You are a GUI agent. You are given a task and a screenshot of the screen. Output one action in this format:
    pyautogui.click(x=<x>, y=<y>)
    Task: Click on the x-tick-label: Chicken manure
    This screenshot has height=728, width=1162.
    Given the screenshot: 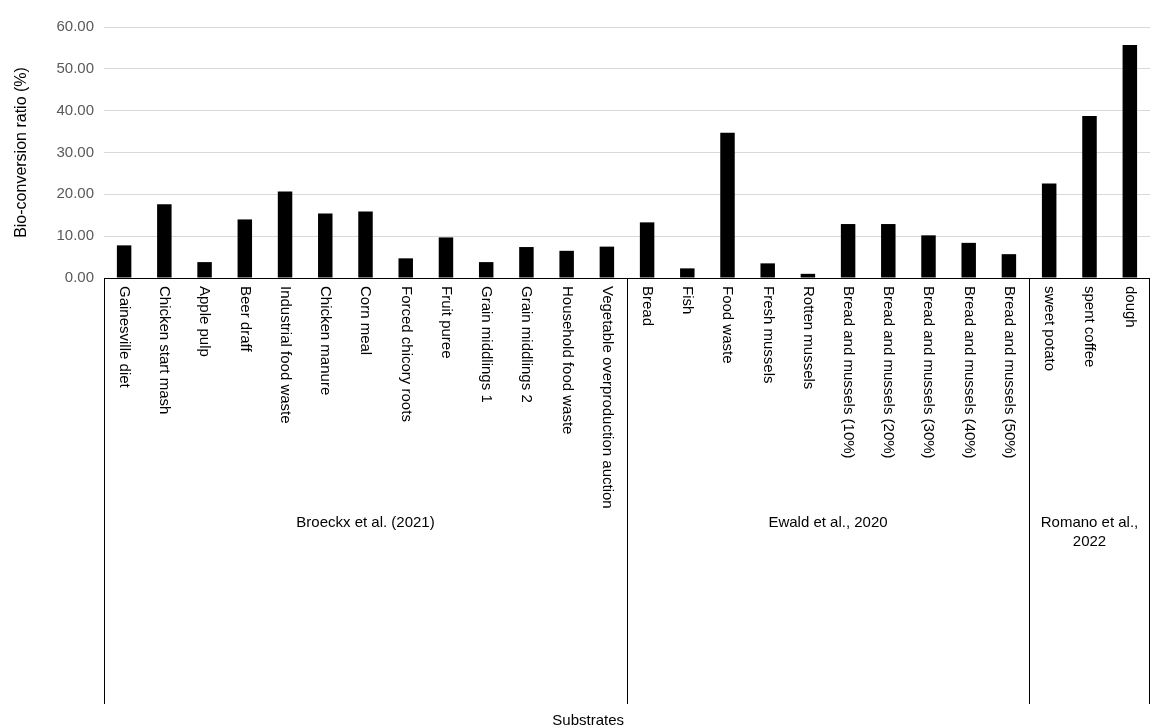 What is the action you would take?
    pyautogui.click(x=327, y=341)
    